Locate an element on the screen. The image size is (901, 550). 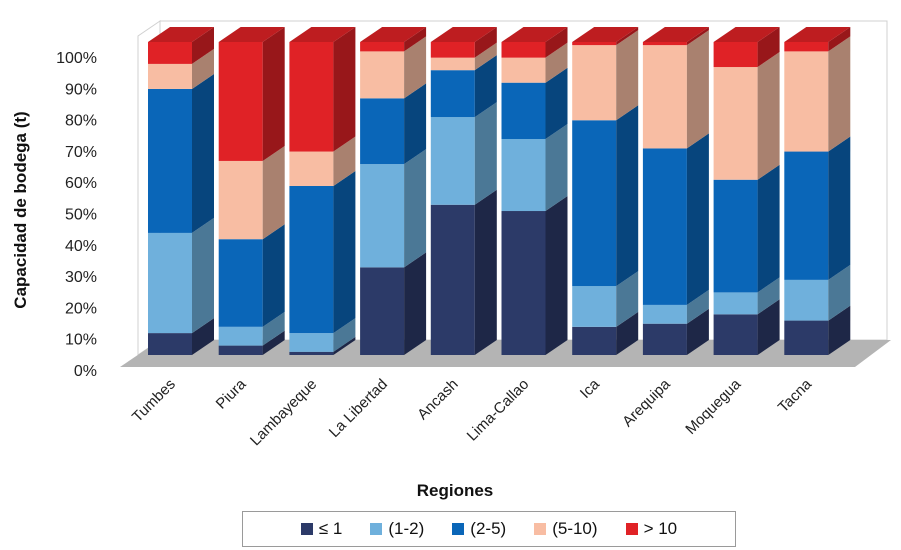
y-tick-label: 70% is located at coordinates (81, 152).